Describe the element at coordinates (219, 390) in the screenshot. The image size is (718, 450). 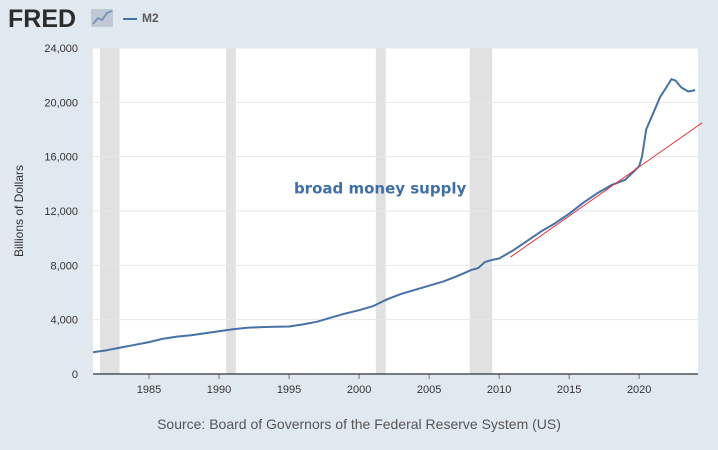
I see `x-tick-label: 1990` at that location.